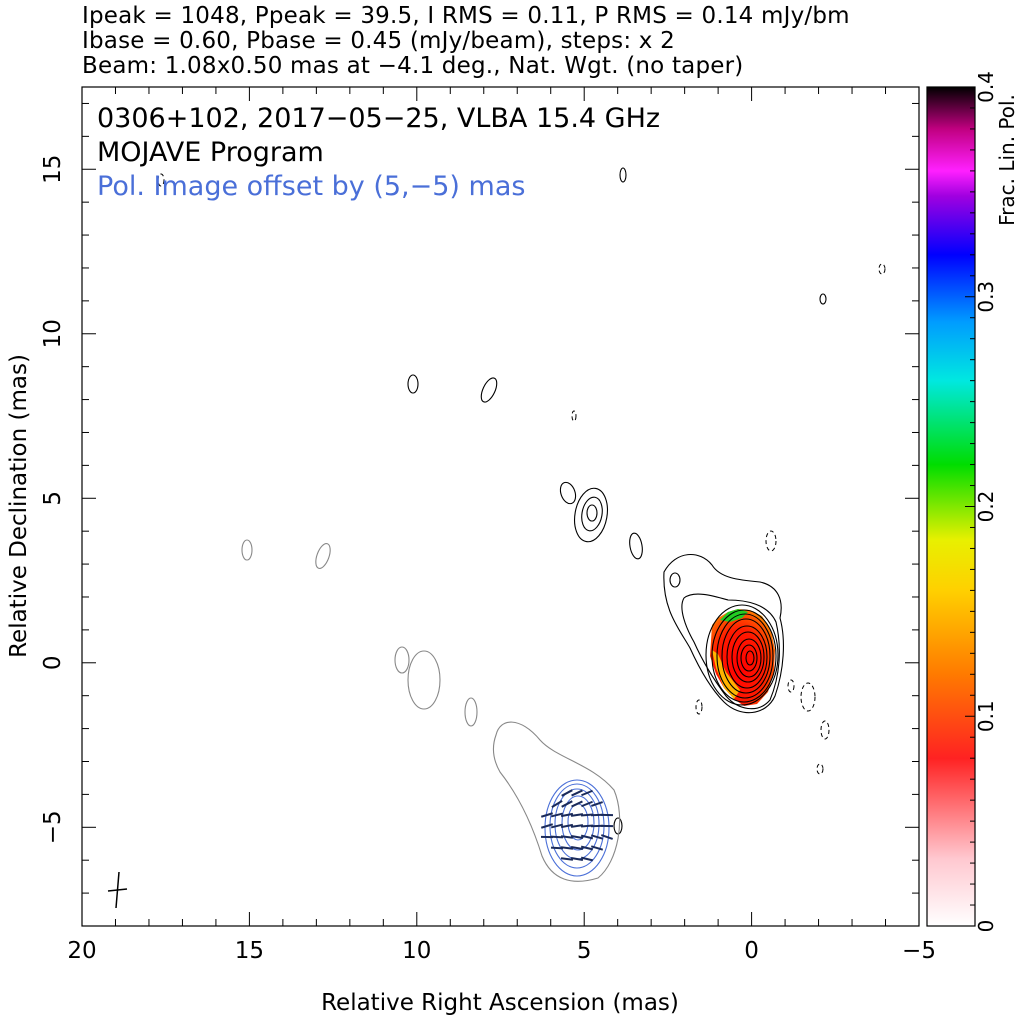  Describe the element at coordinates (81, 951) in the screenshot. I see `x-tick-label: 20` at that location.